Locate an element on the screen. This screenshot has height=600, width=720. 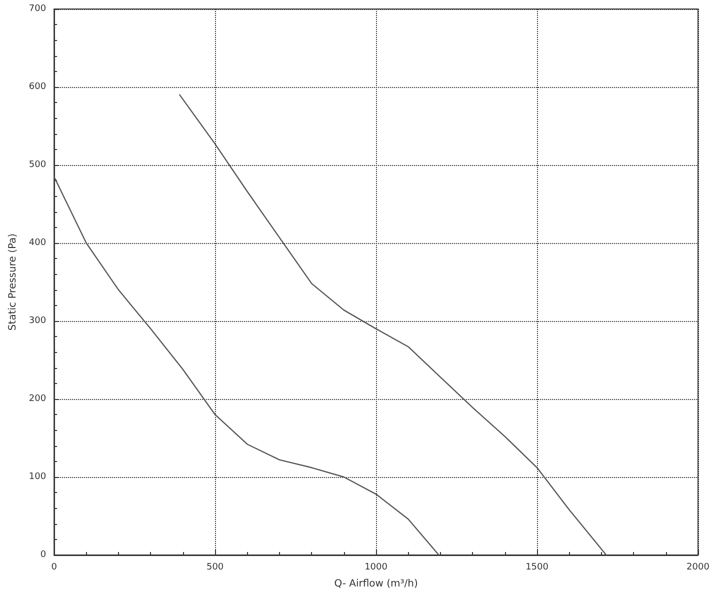
x-tick-label: 1000 is located at coordinates (376, 567).